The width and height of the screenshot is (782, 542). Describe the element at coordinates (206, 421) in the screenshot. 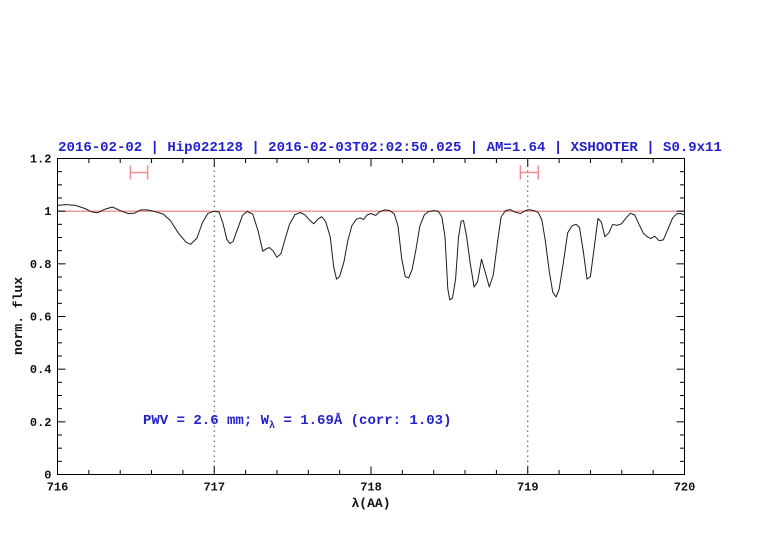

I see `pwv-annotation-text: PWV = 2.6 mm; W` at that location.